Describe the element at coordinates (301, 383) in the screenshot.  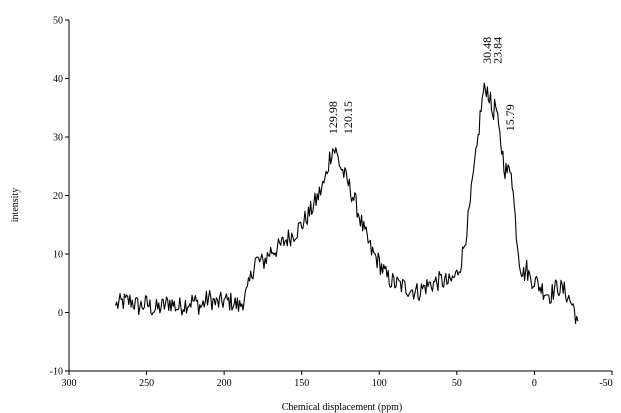
I see `x-tick-label: 150` at that location.